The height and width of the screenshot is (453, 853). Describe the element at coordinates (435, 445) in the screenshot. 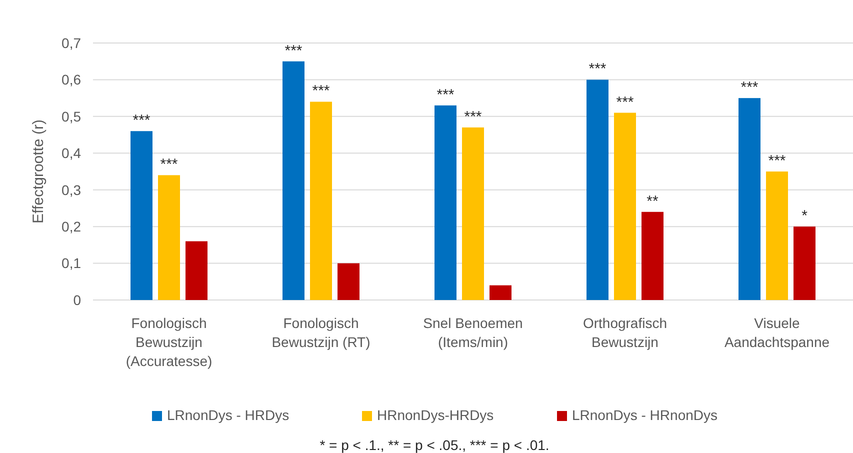

I see `text: * = p < .1., ** = p < .05., *** = p < .01.` at that location.